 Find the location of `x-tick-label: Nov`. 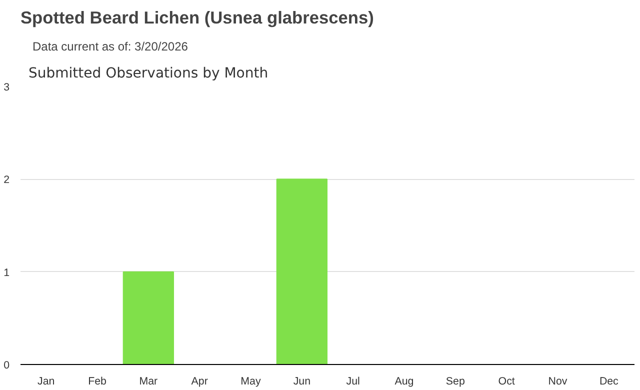

x-tick-label: Nov is located at coordinates (558, 382).